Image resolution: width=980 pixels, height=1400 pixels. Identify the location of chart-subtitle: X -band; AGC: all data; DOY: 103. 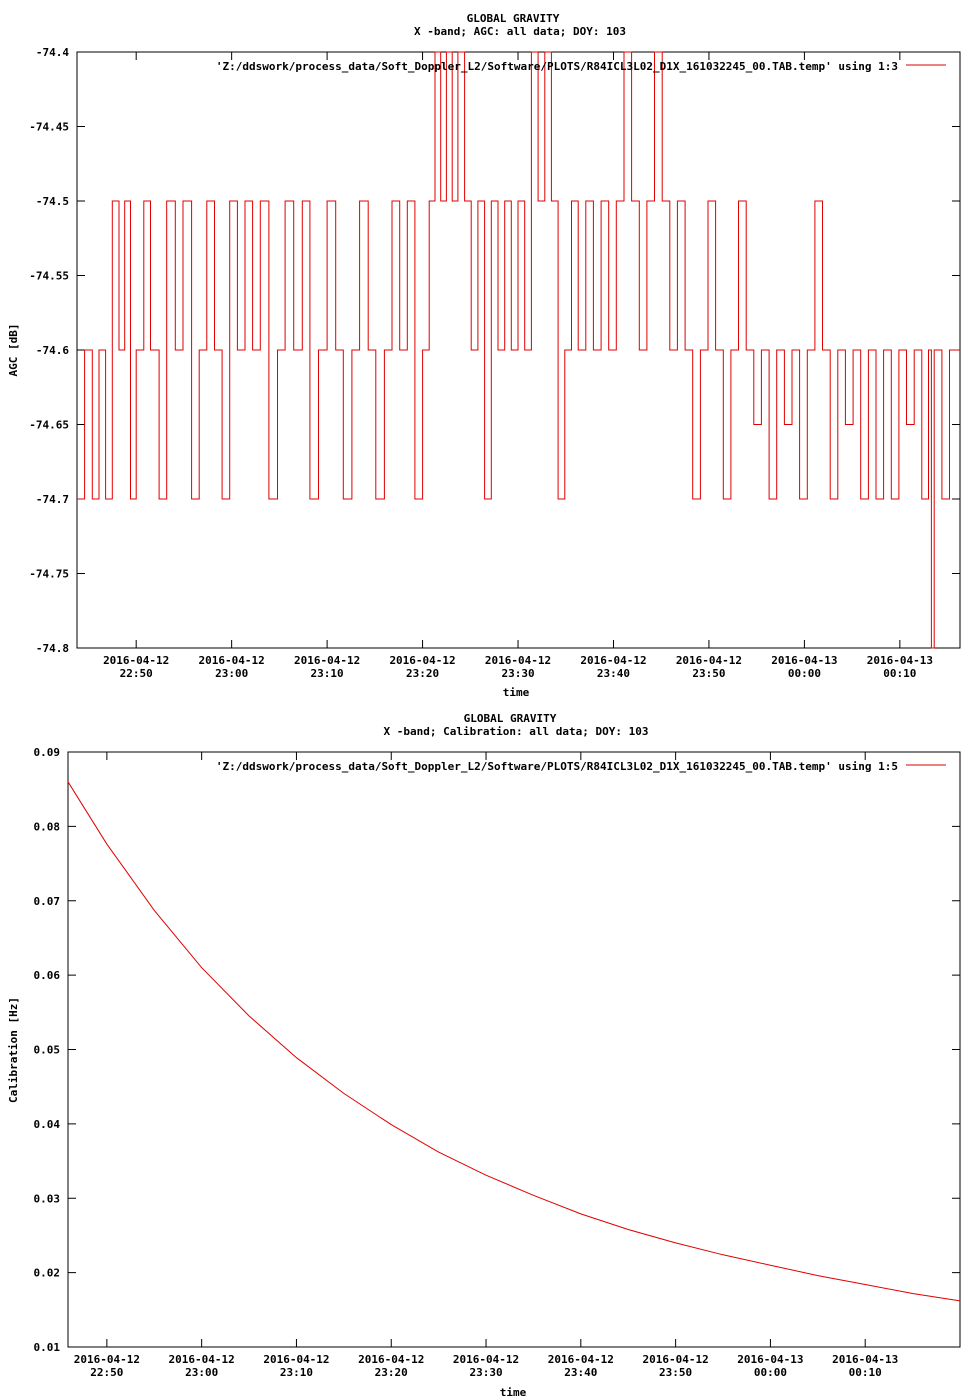
(520, 31).